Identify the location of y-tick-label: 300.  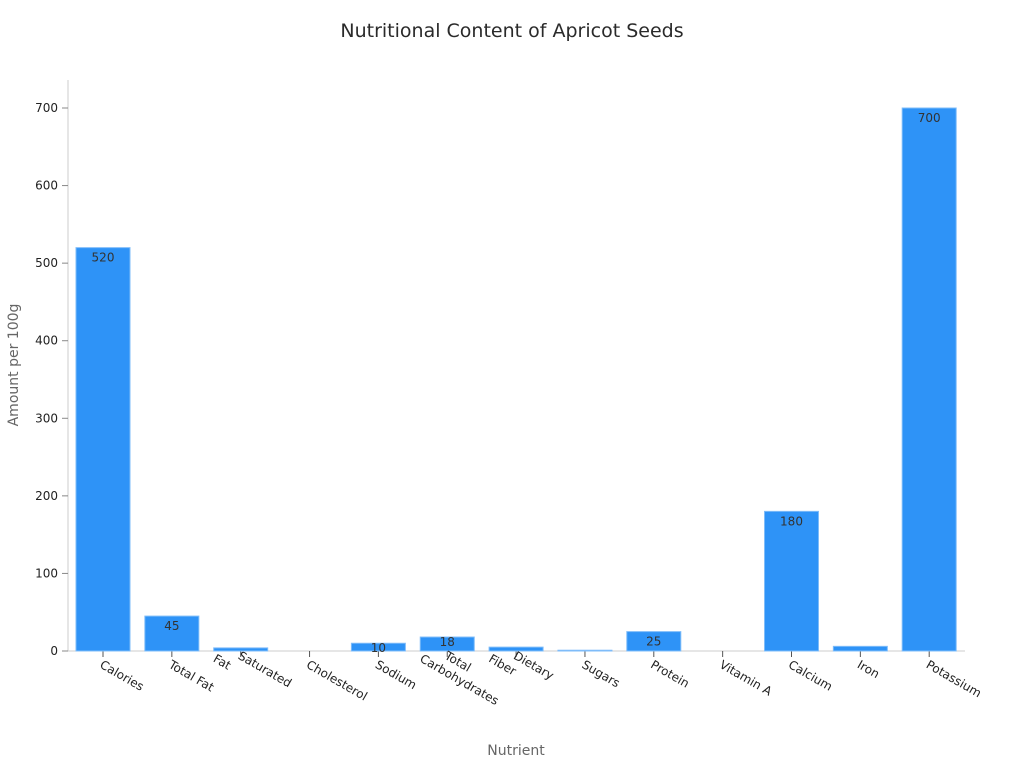
(46, 418).